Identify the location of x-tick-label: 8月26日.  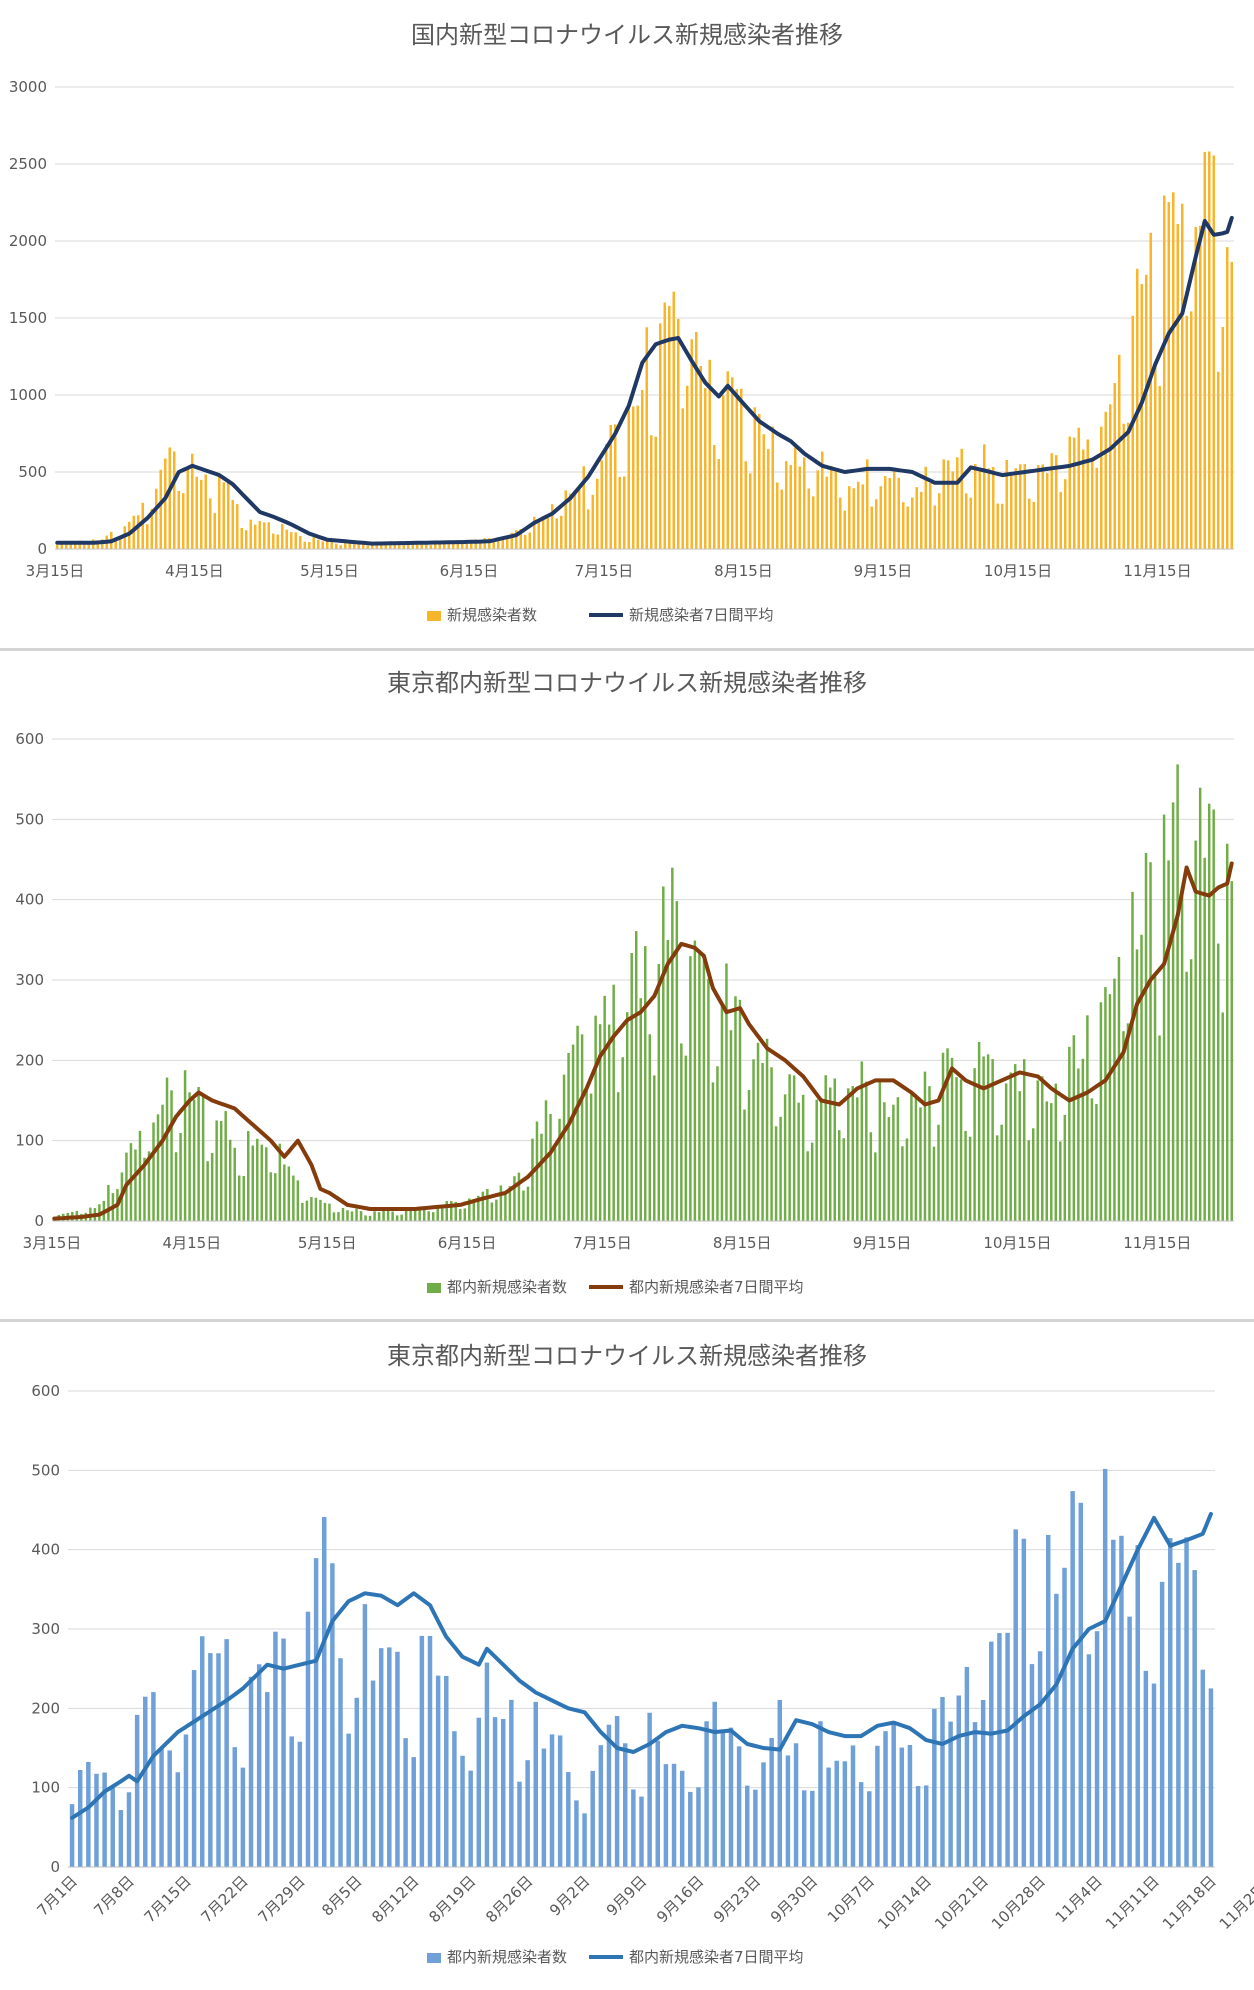
(509, 1899).